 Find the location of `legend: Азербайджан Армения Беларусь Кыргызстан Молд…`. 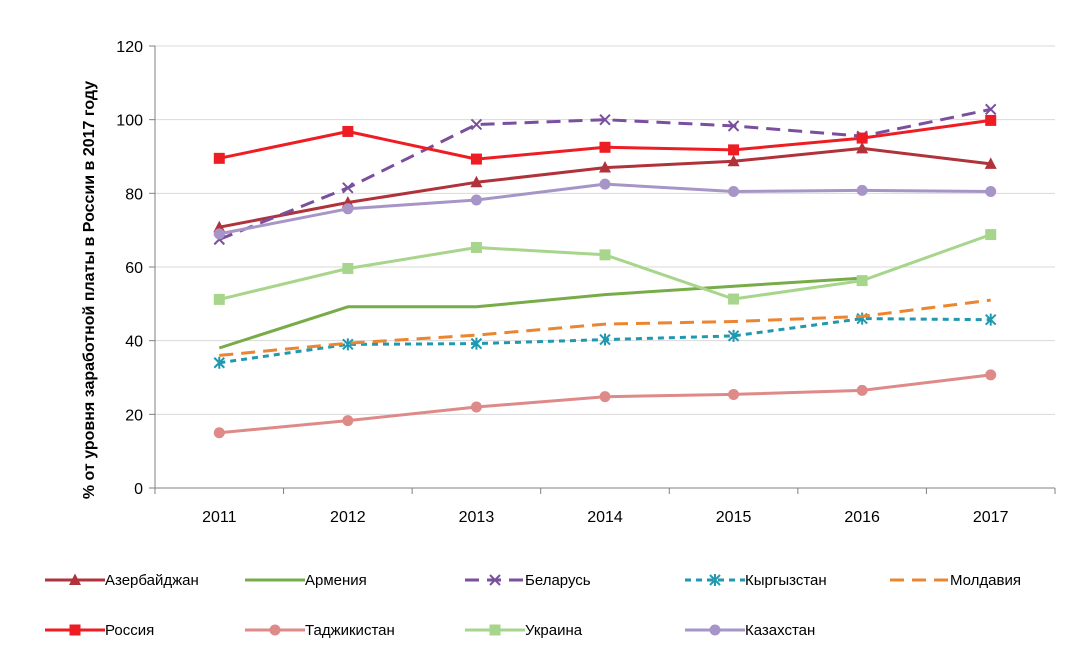

legend: Азербайджан Армения Беларусь Кыргызстан Молд… is located at coordinates (533, 605).